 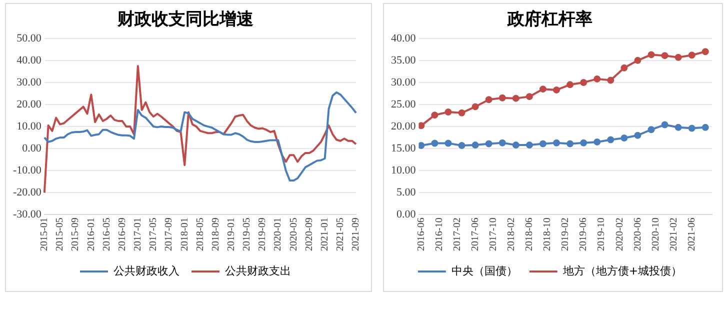 I want to click on y-tick-label: -10.00, so click(x=27, y=170).